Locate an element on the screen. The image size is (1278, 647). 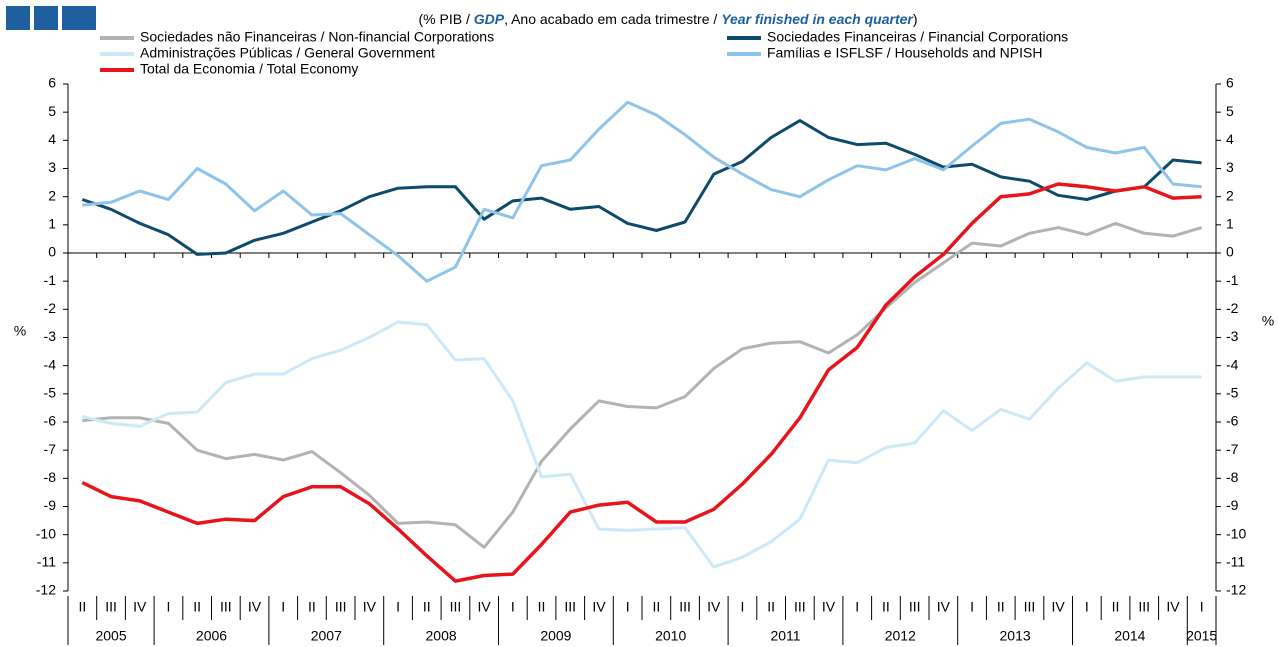
legend-label: Famílias e ISFLSF / Households and NPISH is located at coordinates (904, 53).